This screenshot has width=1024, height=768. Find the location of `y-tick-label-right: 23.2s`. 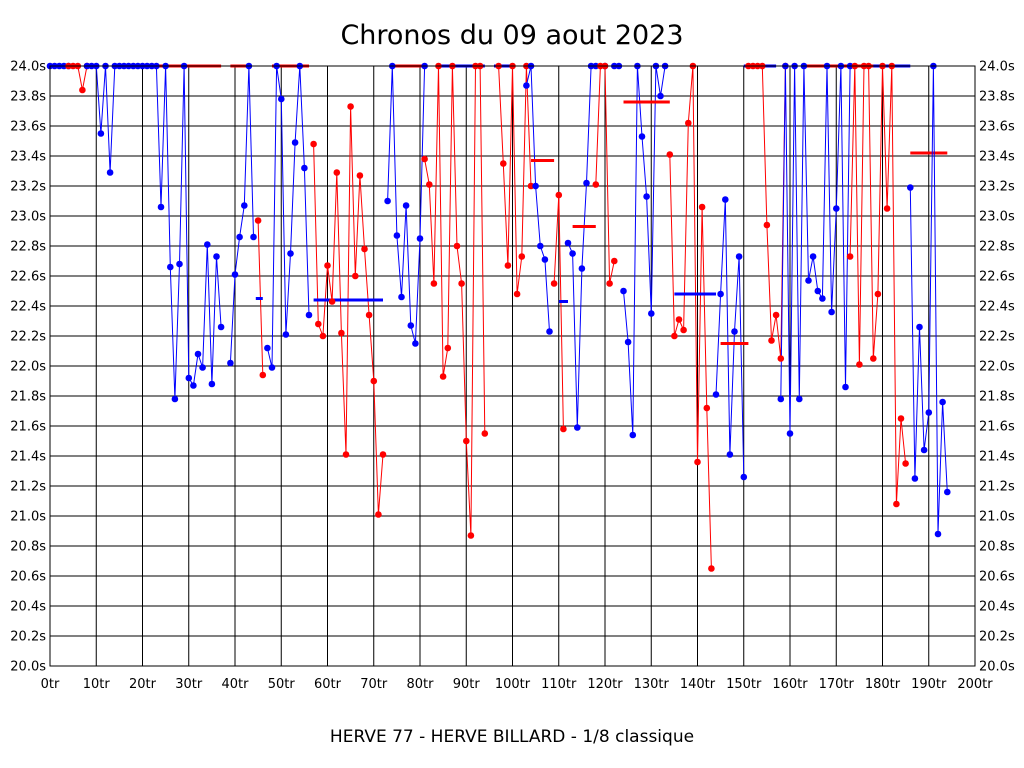

y-tick-label-right: 23.2s is located at coordinates (997, 187).